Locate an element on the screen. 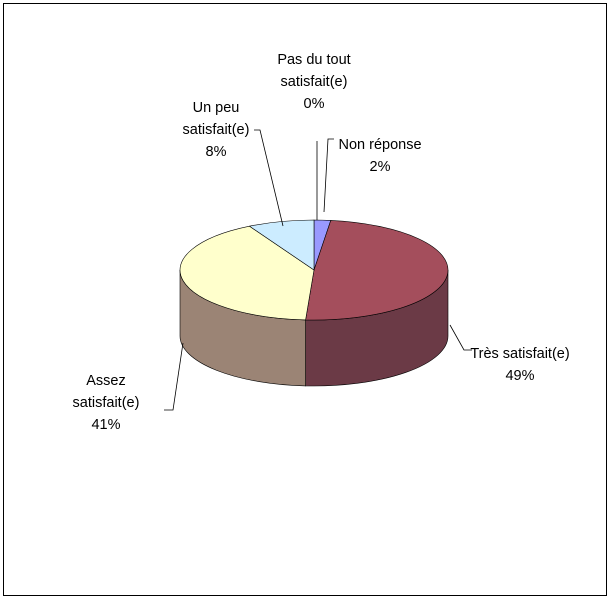  slice-label-assez-satisfait-e: satisfait(e) is located at coordinates (106, 403).